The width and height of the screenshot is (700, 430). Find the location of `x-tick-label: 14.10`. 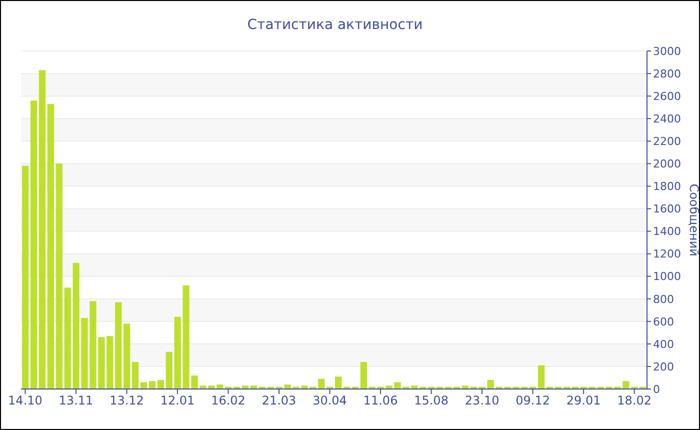

x-tick-label: 14.10 is located at coordinates (25, 401).